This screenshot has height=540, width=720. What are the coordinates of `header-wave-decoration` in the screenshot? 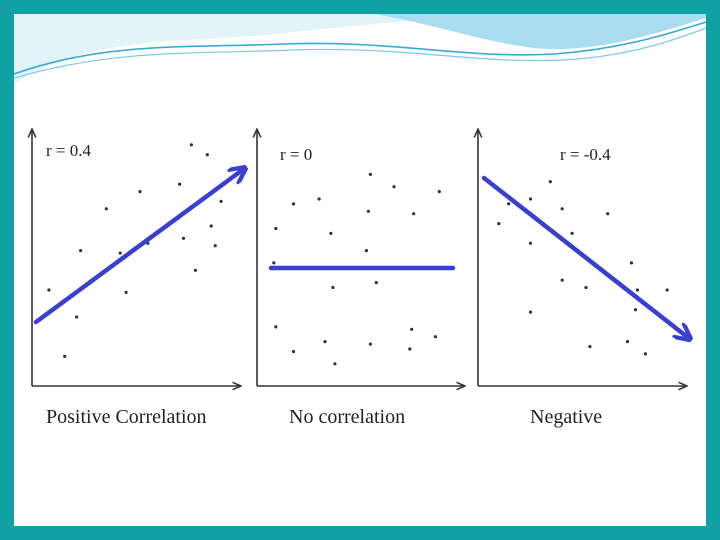 It's located at (360, 49).